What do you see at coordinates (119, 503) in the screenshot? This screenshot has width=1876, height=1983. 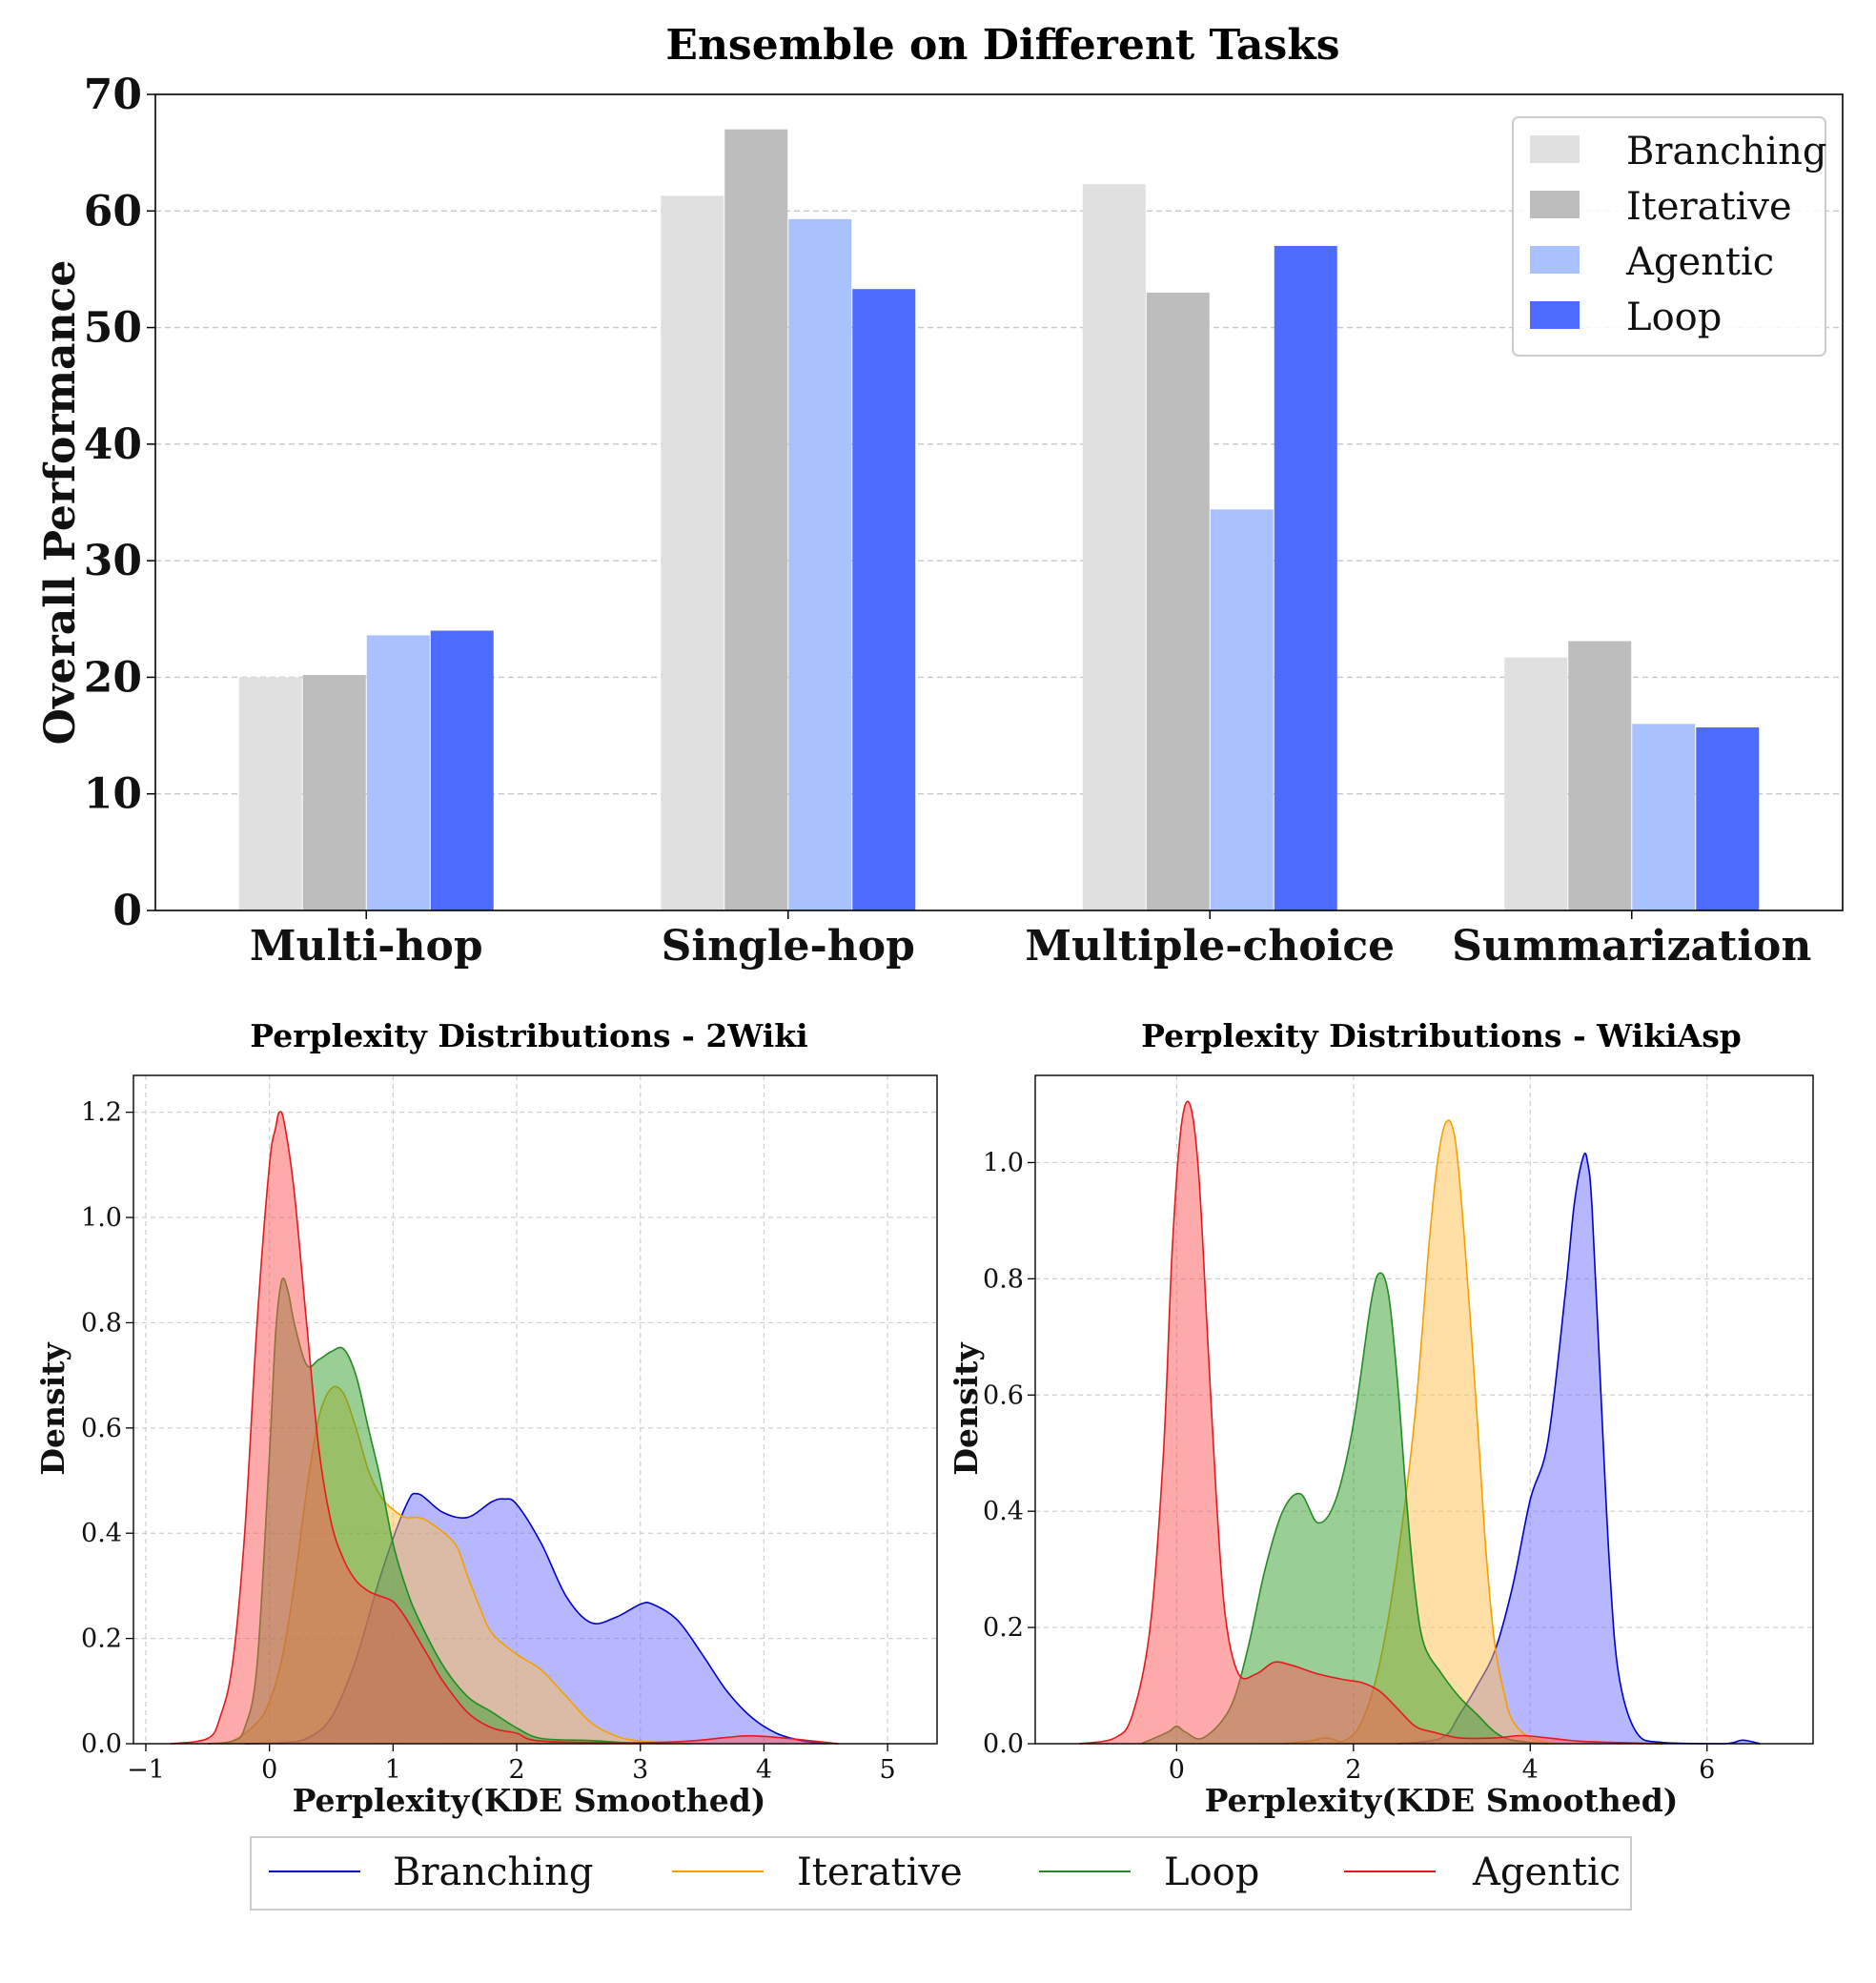 I see `bar-y-ticks: 0 10 20 30 40 50 60 70` at bounding box center [119, 503].